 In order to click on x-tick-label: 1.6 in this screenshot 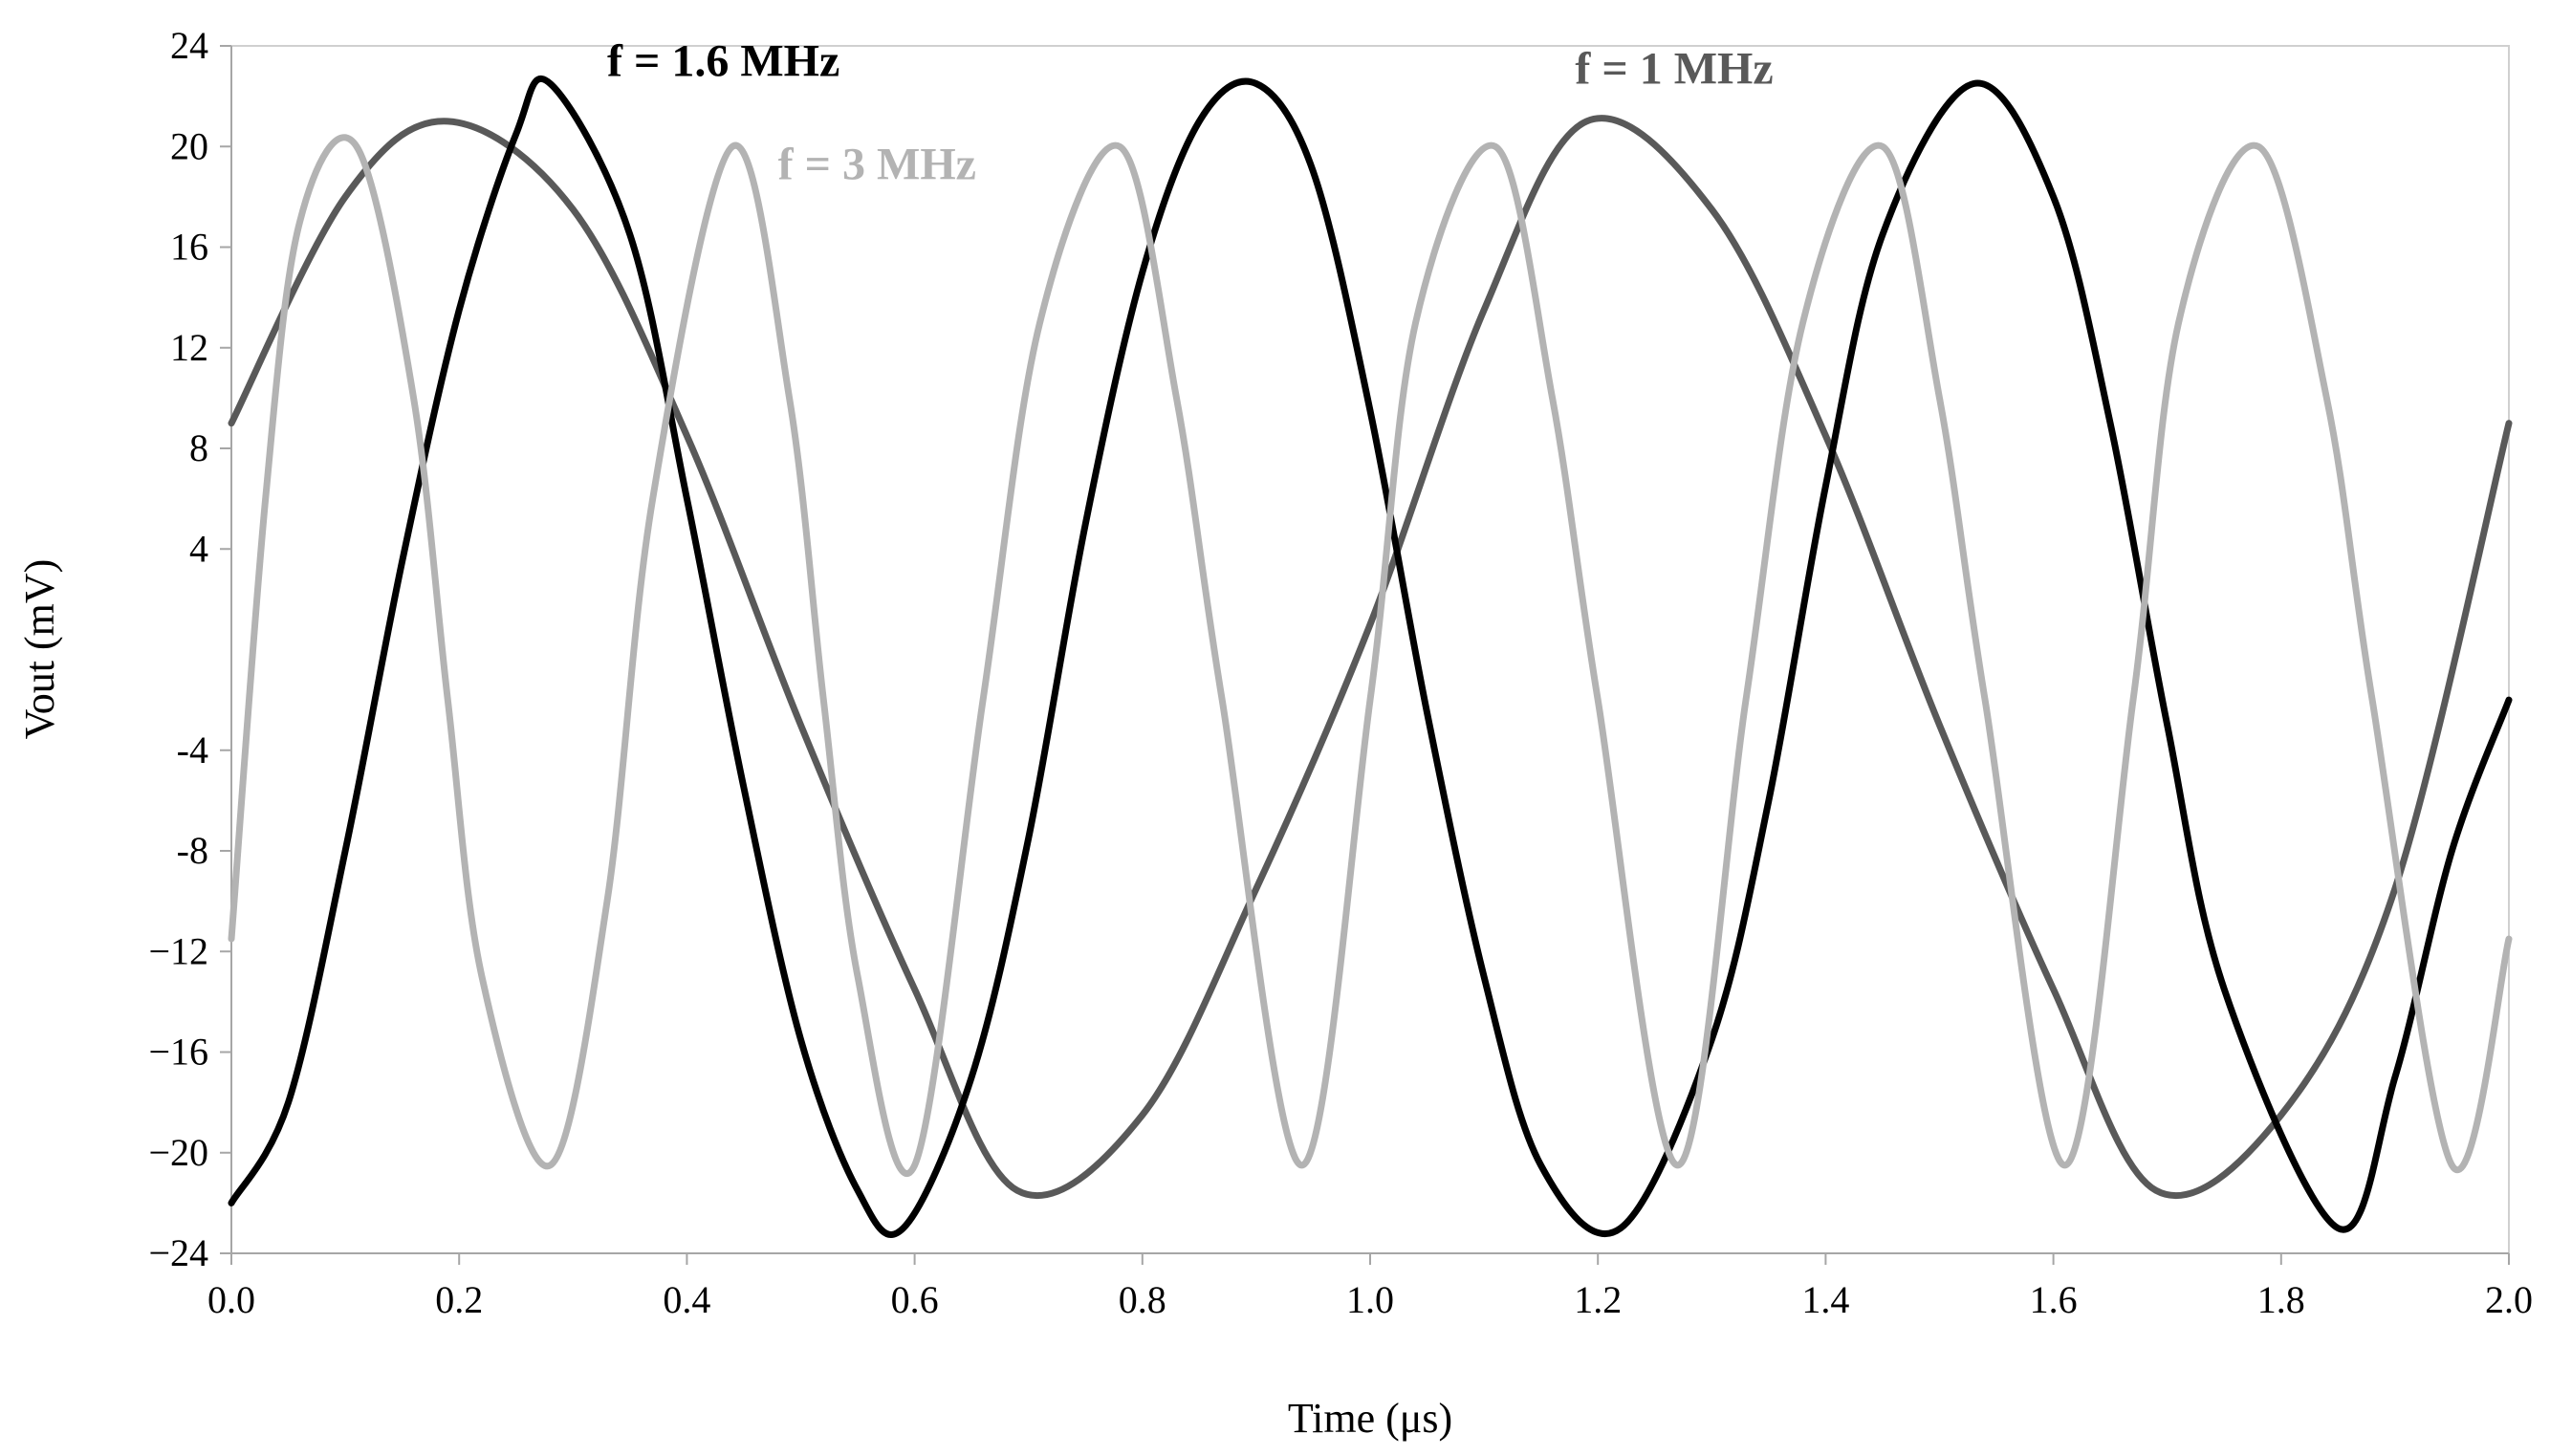, I will do `click(2054, 1299)`.